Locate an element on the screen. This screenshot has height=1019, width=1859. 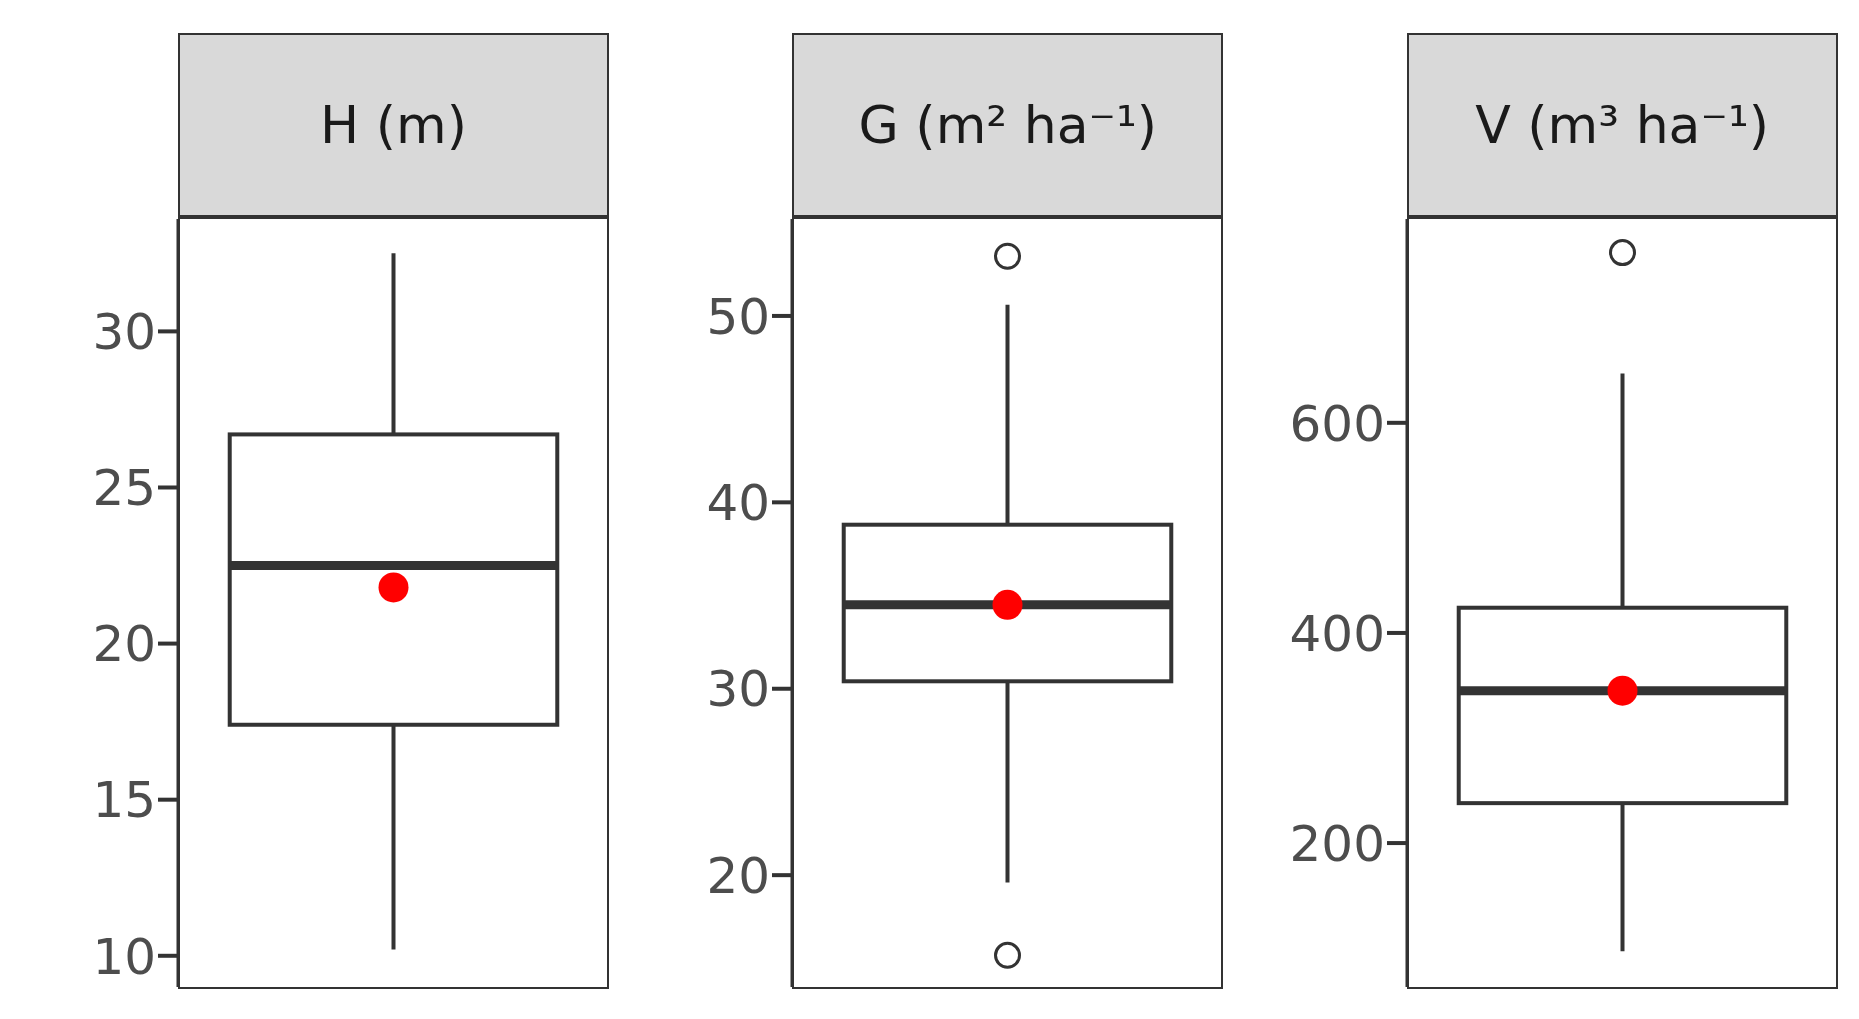
y-tick-label: 50 is located at coordinates (738, 316).